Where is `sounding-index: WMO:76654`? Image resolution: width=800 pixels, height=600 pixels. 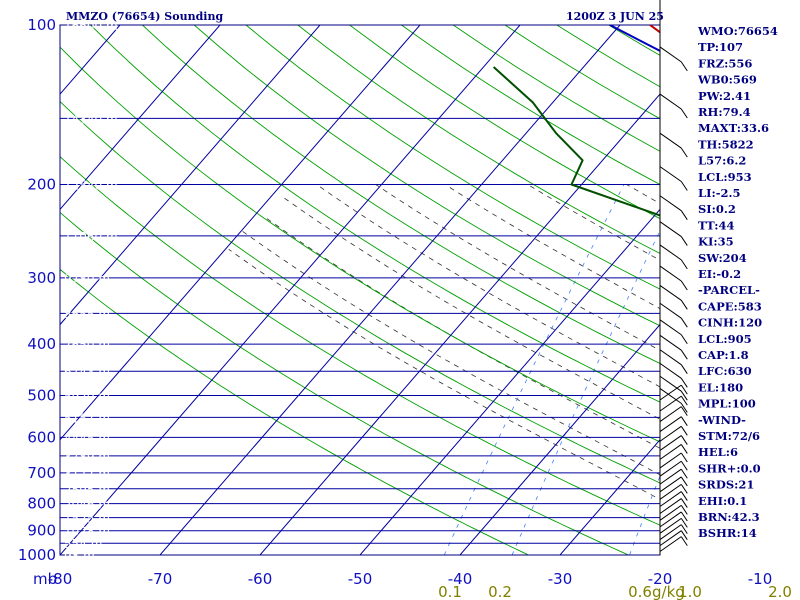 sounding-index: WMO:76654 is located at coordinates (737, 31).